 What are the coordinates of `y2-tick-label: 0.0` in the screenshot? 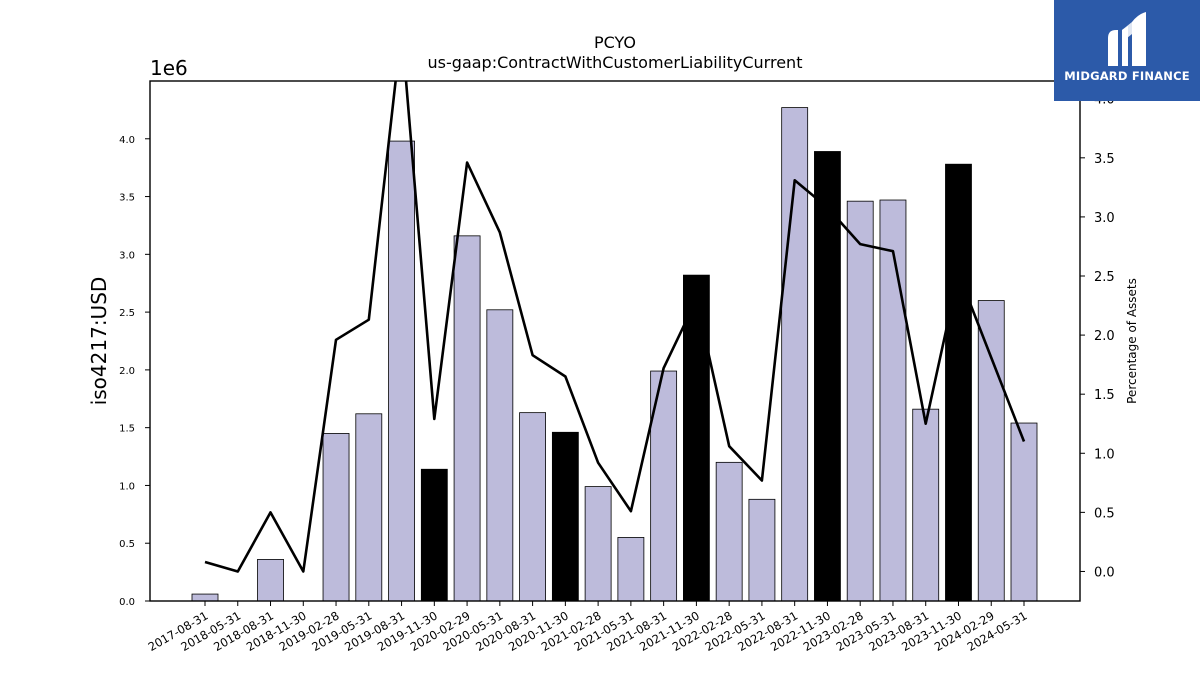 It's located at (1104, 572).